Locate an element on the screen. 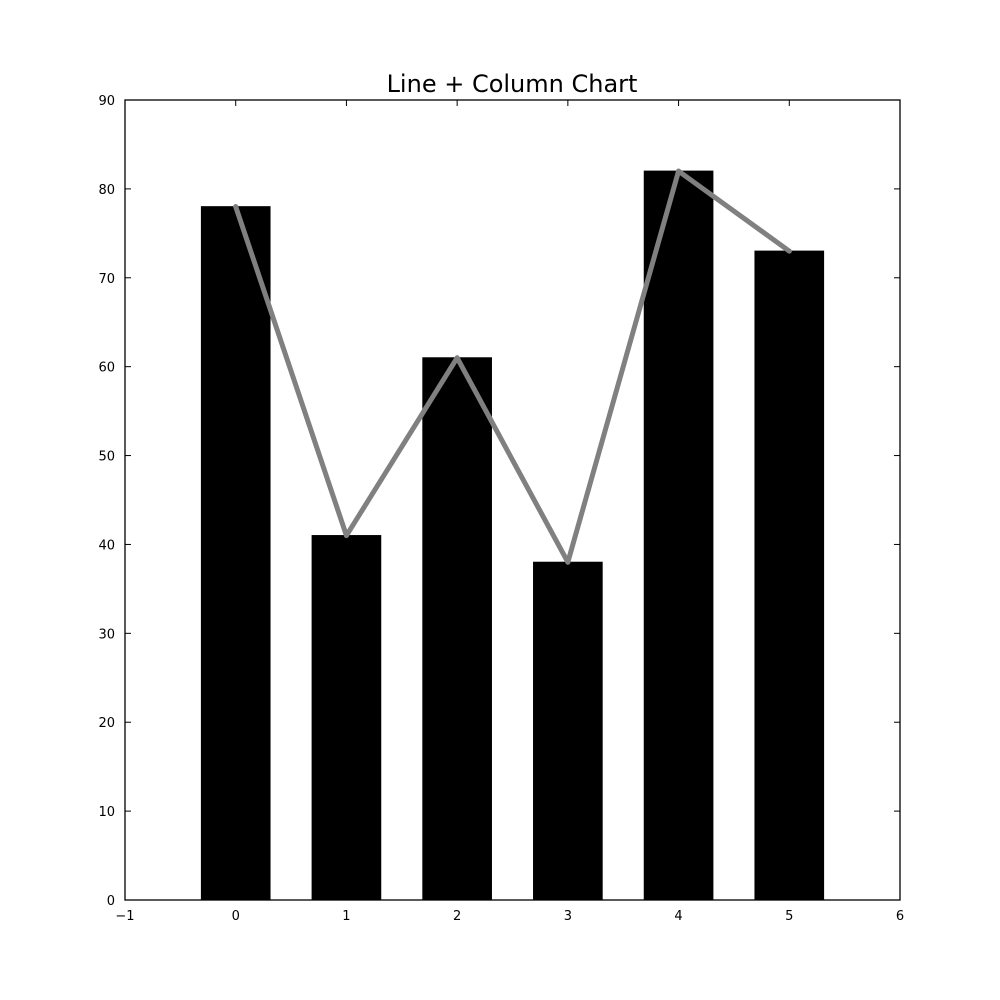 The height and width of the screenshot is (1000, 1000). y-tick-label: 40 is located at coordinates (106, 545).